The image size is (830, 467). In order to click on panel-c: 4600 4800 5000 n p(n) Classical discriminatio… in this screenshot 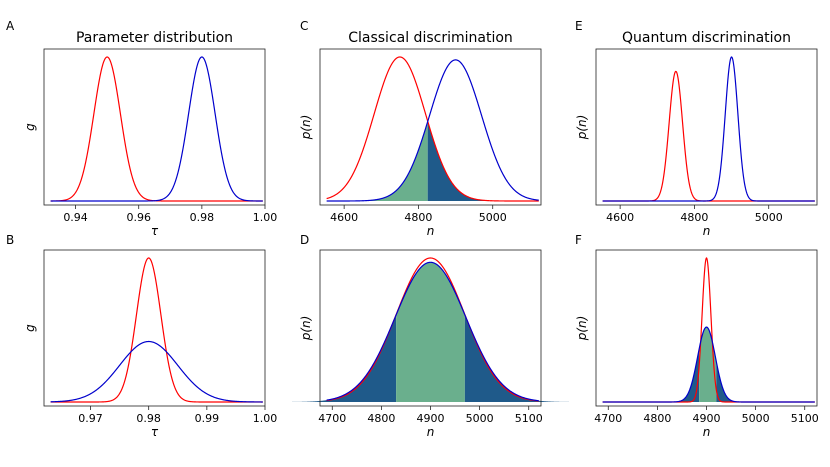, I will do `click(420, 128)`.